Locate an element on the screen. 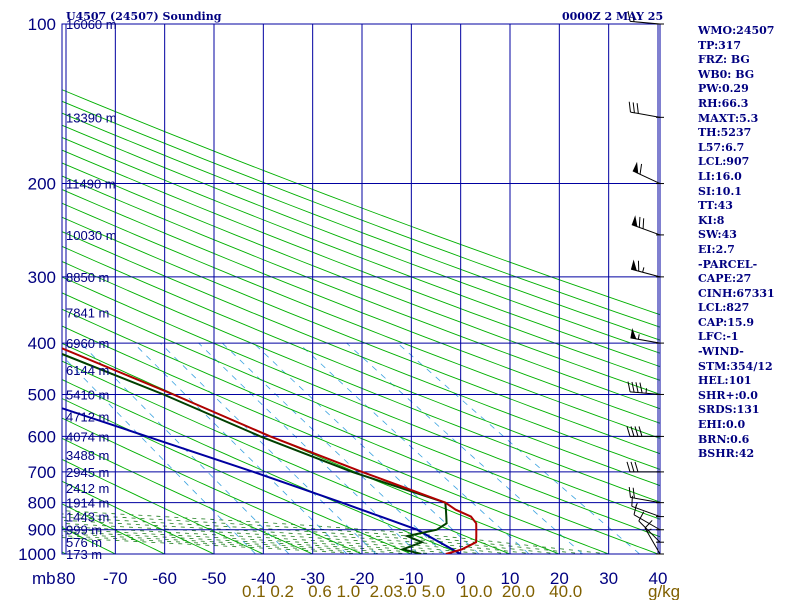  index-row: SHR+:0.0 is located at coordinates (728, 395).